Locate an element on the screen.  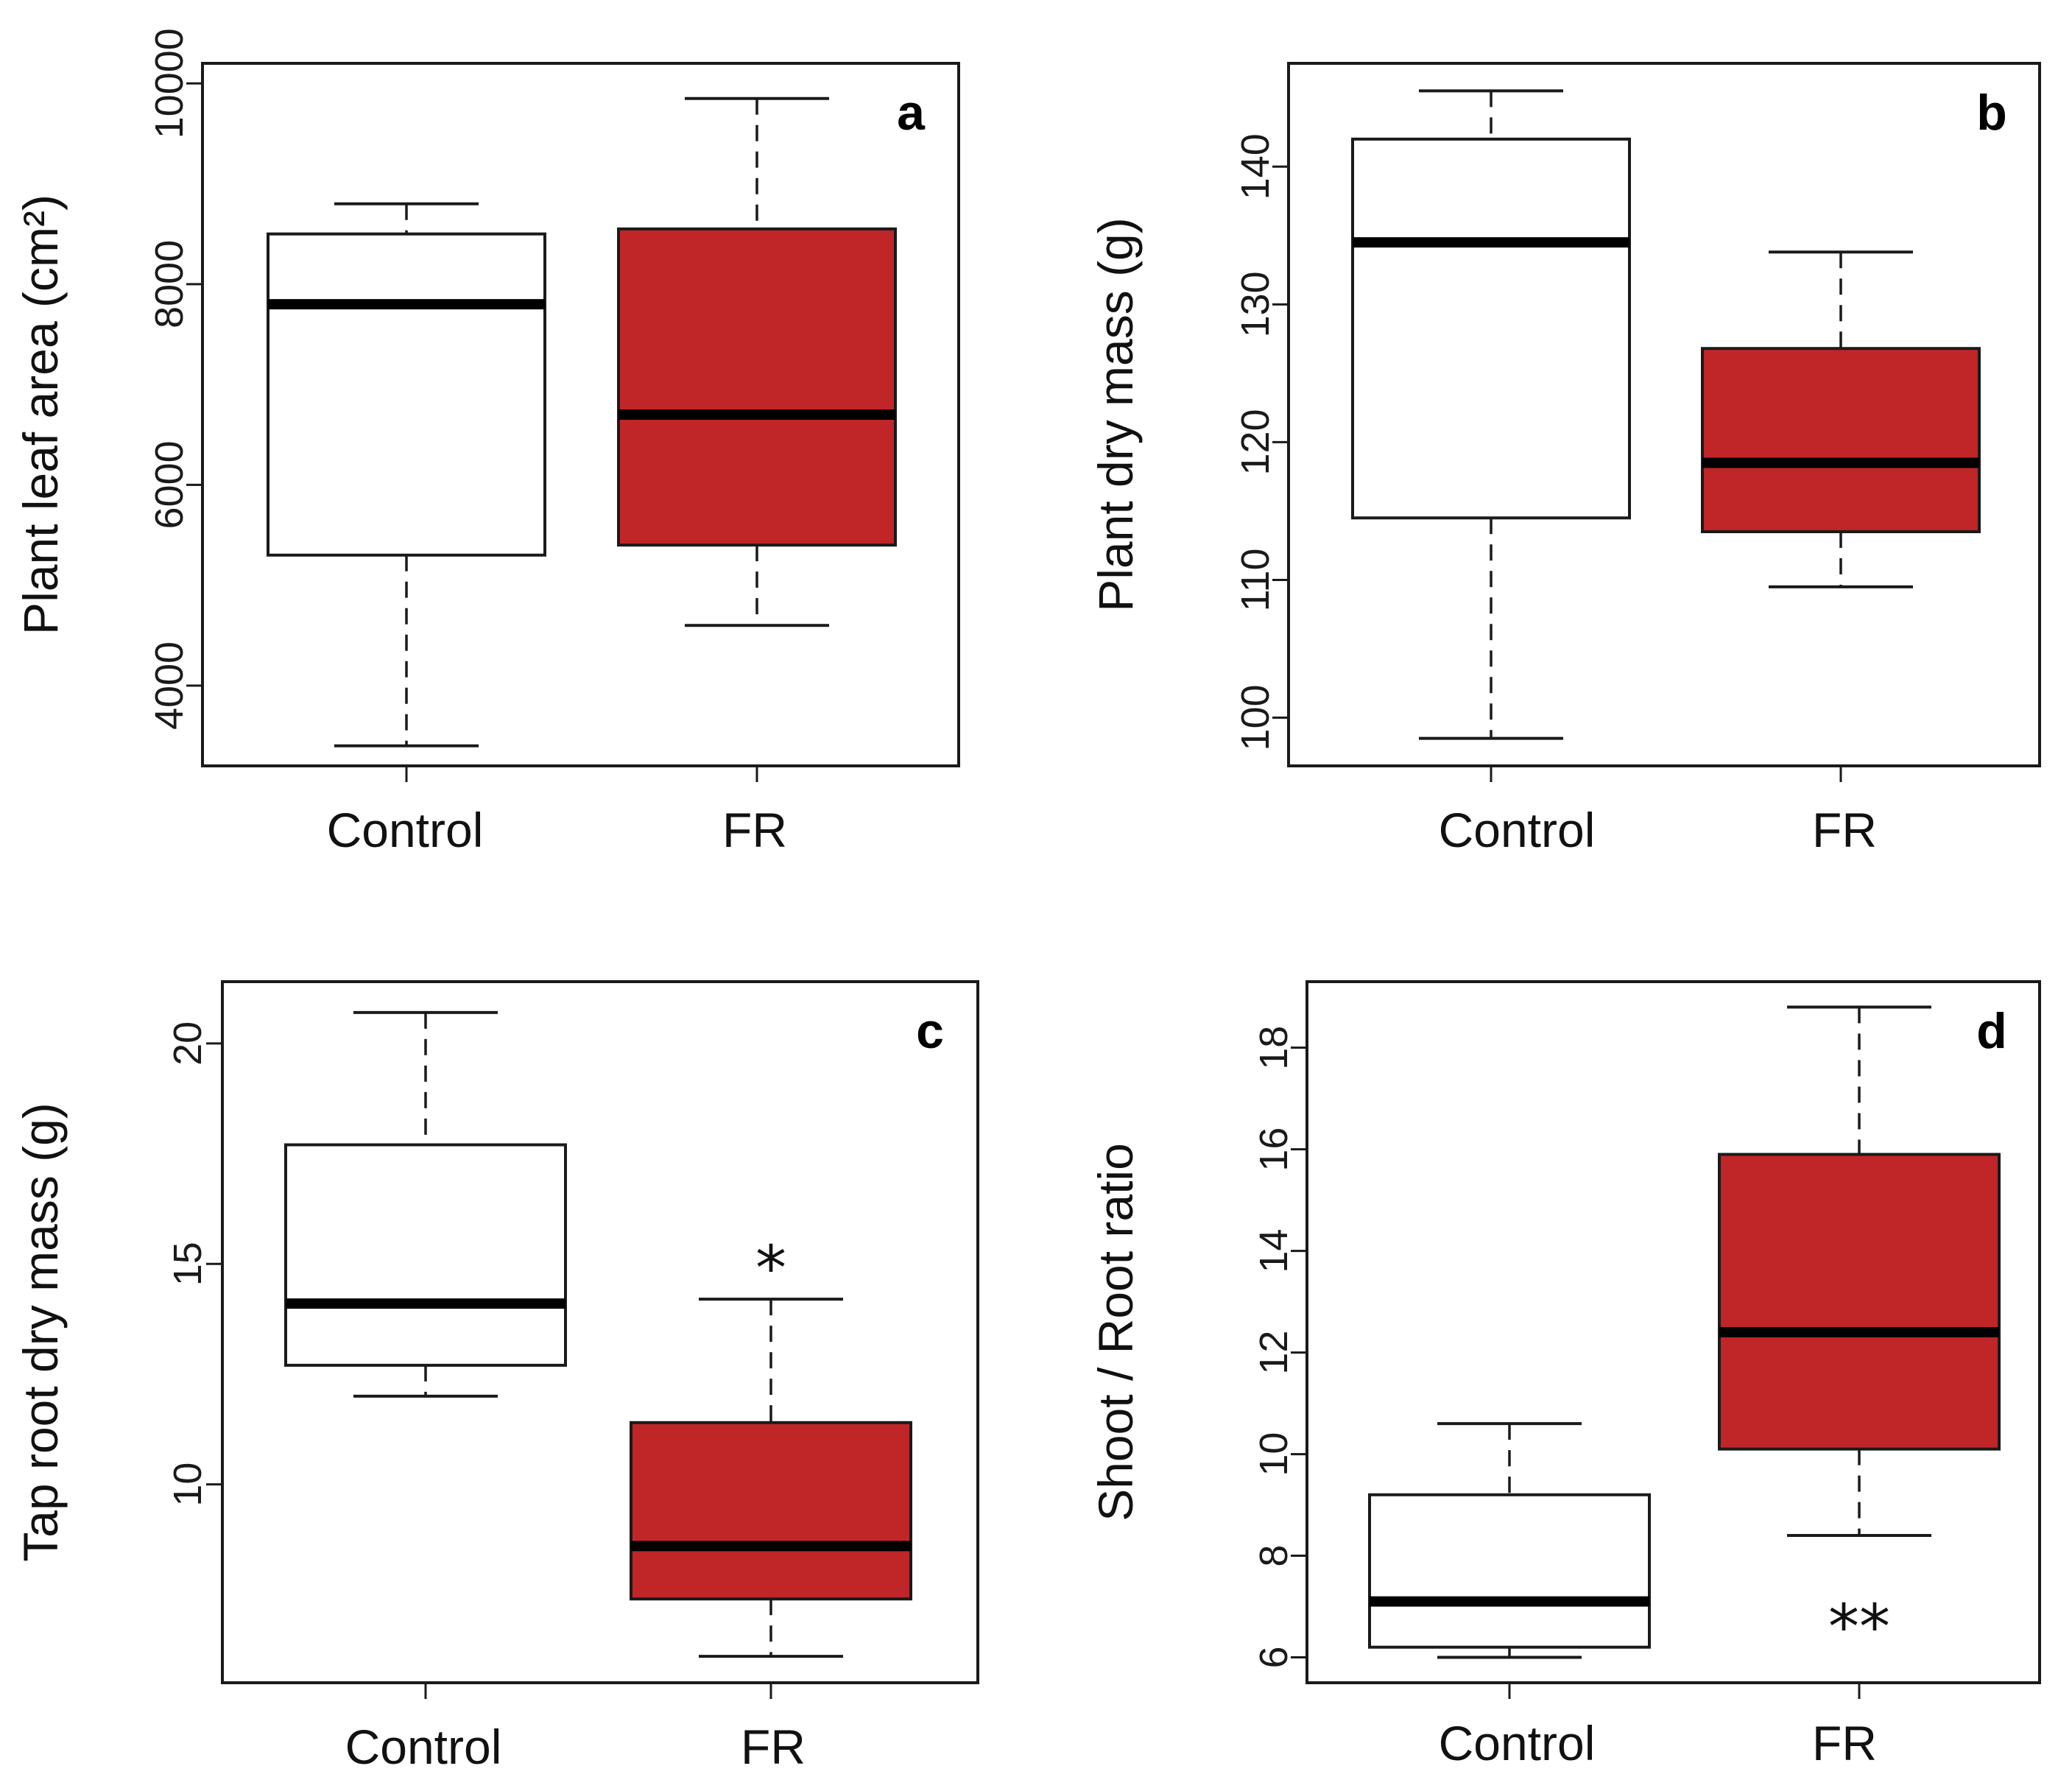
panel-label: c is located at coordinates (930, 1031).